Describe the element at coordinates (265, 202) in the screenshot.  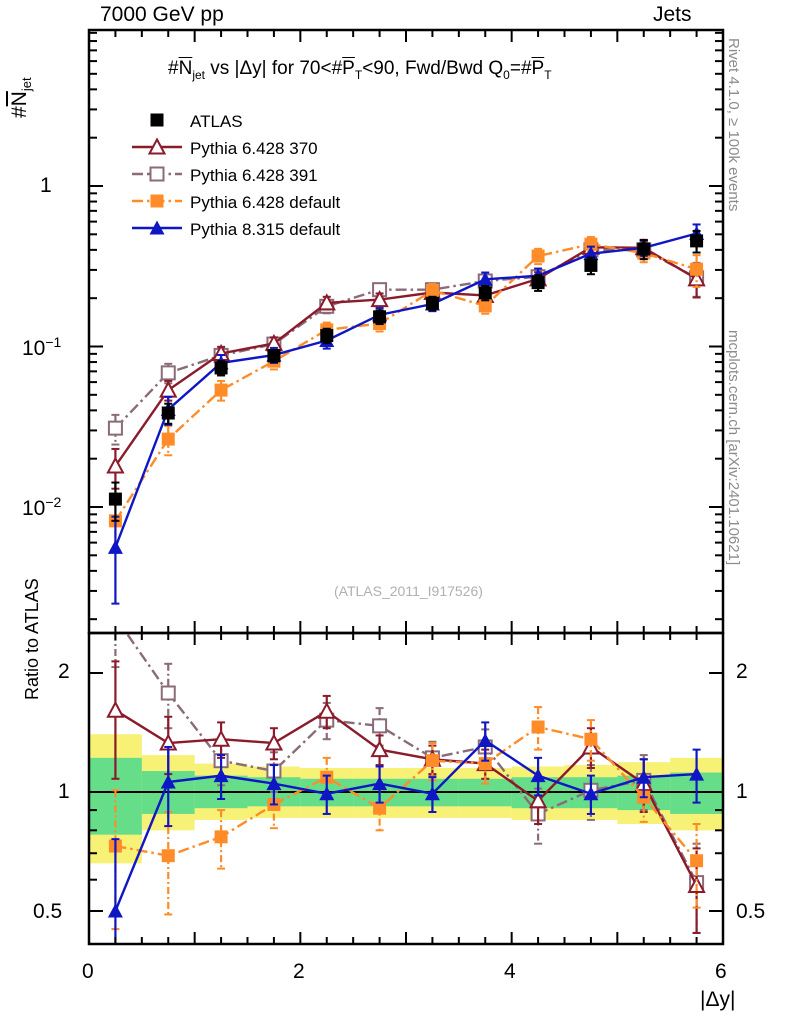
I see `legend-label-p6def: Pythia 6.428 default` at that location.